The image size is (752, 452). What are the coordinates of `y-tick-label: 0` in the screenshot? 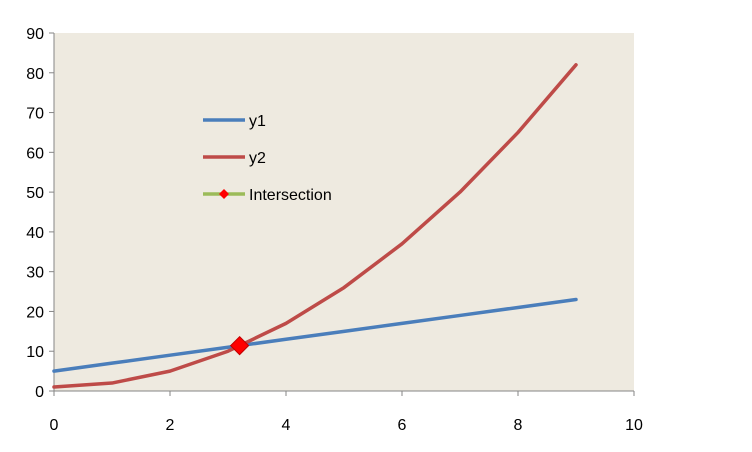 It's located at (39, 392).